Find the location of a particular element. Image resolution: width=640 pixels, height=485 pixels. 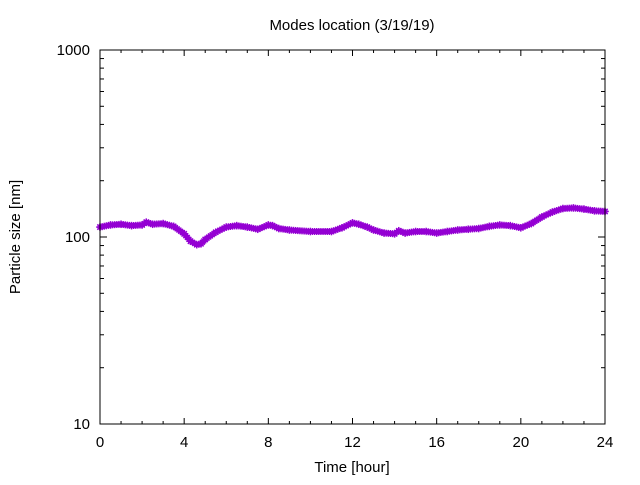

x-tick-label: 0 is located at coordinates (100, 442).